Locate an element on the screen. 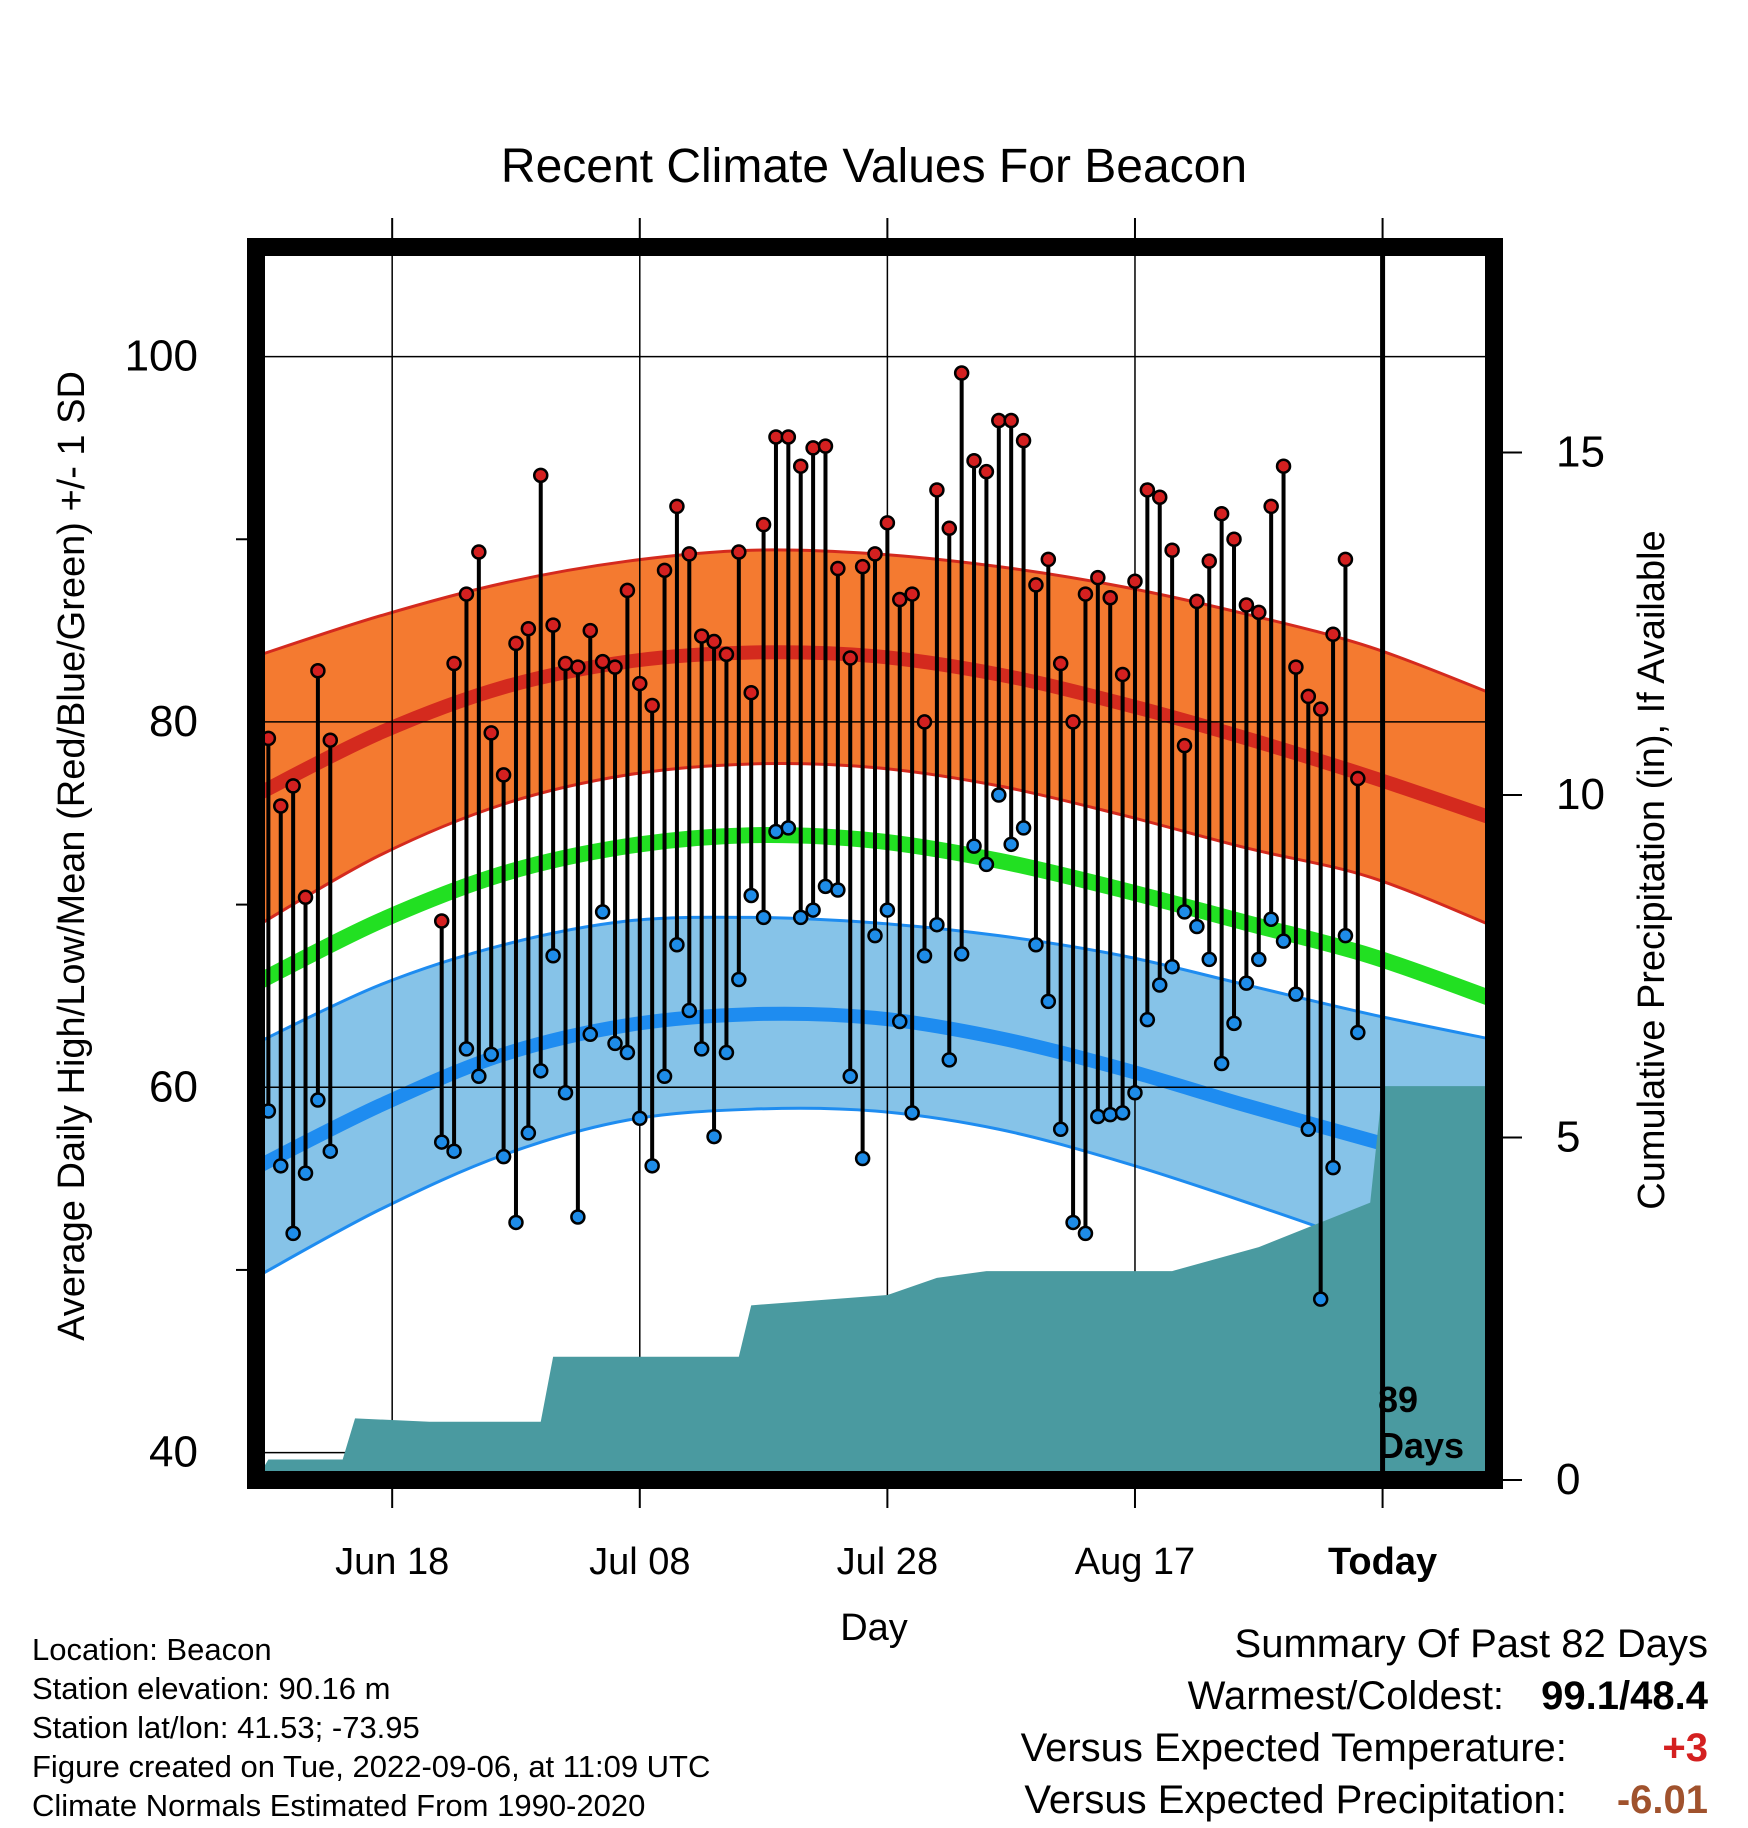  y-tick-label: 80 is located at coordinates (173, 721).